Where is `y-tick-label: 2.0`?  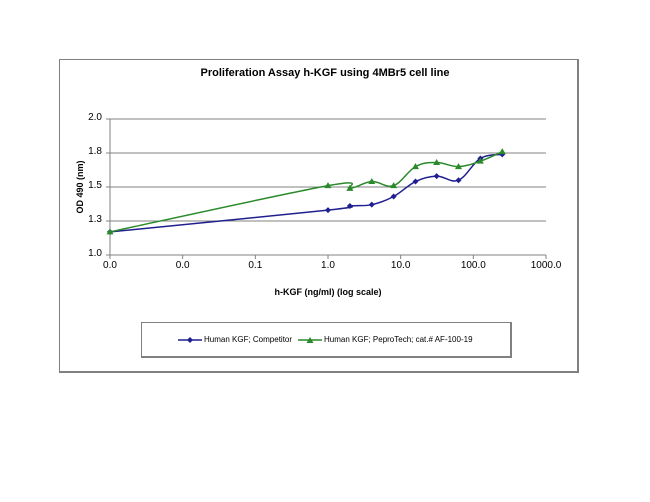
y-tick-label: 2.0 is located at coordinates (95, 117).